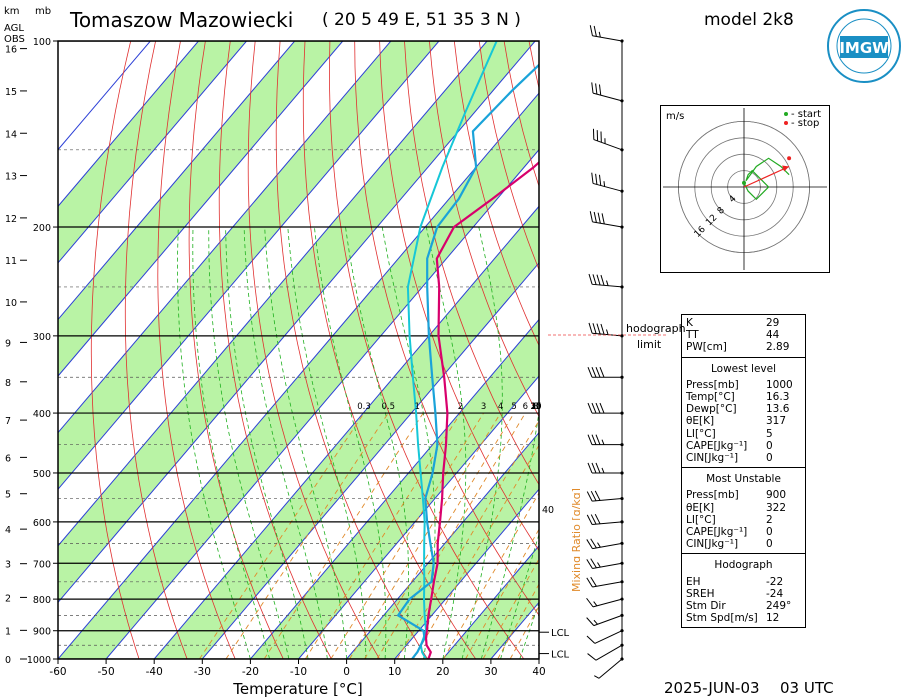  I want to click on km-tick: 6, so click(8, 458).